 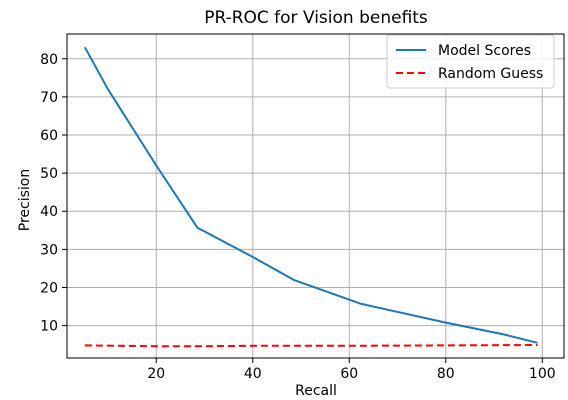 I want to click on y-tick-label: 60, so click(x=49, y=136).